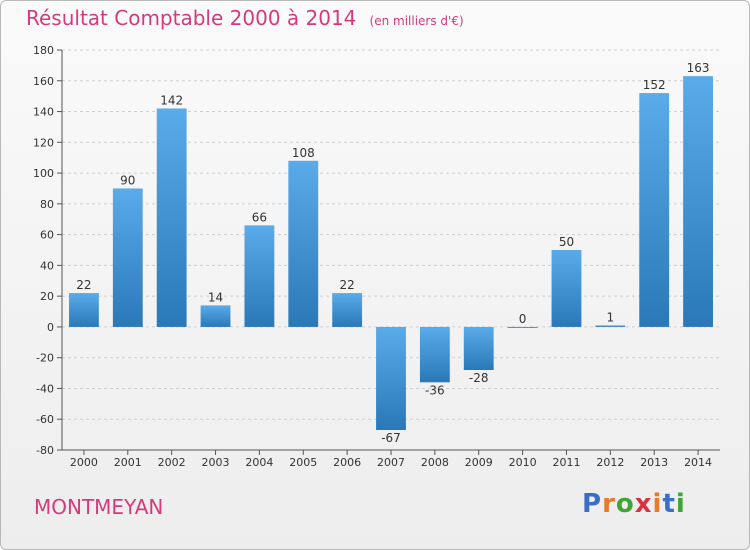 Image resolution: width=750 pixels, height=550 pixels. Describe the element at coordinates (47, 265) in the screenshot. I see `y-tick-label: 40` at that location.